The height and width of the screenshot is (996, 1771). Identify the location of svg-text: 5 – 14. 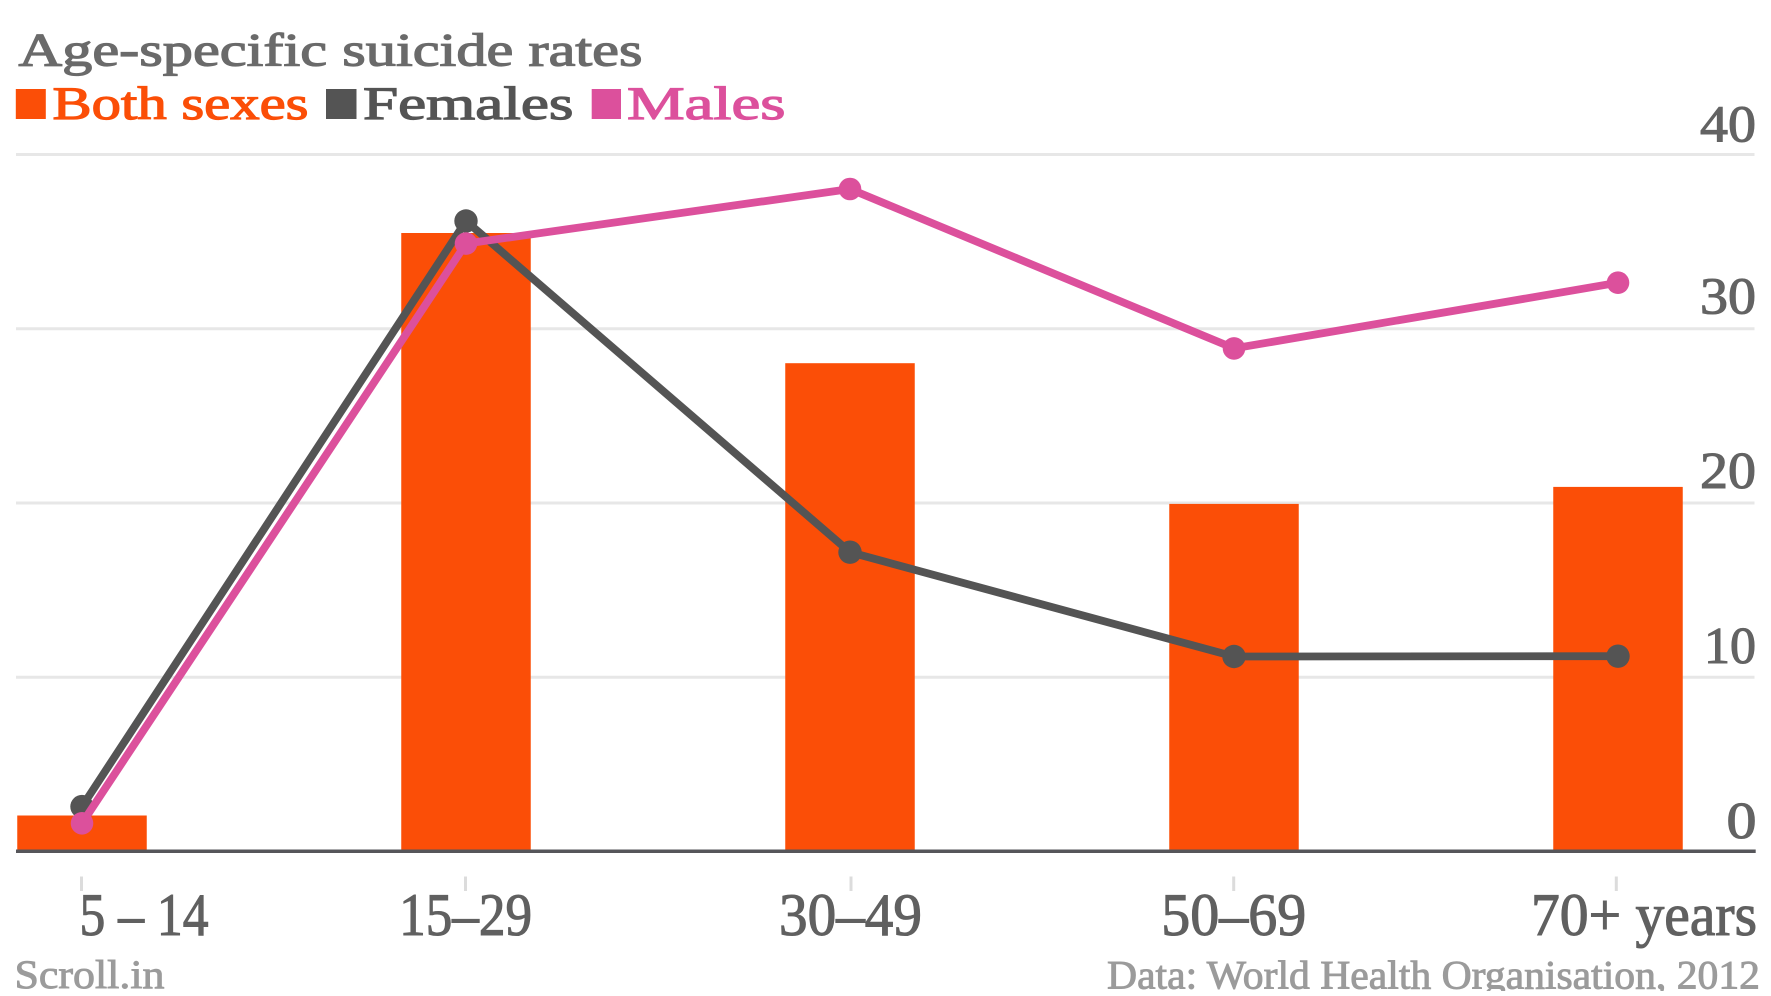
(144, 915).